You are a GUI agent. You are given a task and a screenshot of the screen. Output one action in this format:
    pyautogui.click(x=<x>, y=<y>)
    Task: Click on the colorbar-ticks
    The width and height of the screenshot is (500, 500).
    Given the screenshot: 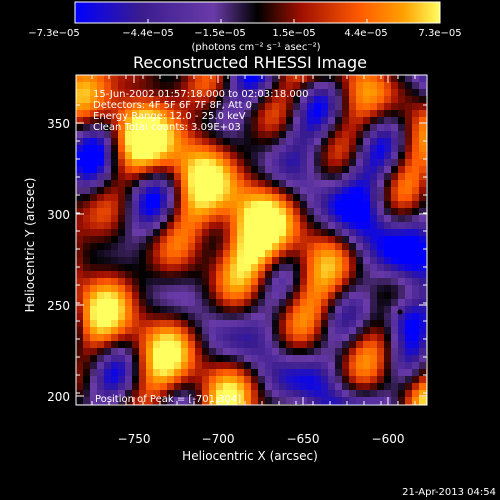 What is the action you would take?
    pyautogui.click(x=257, y=21)
    